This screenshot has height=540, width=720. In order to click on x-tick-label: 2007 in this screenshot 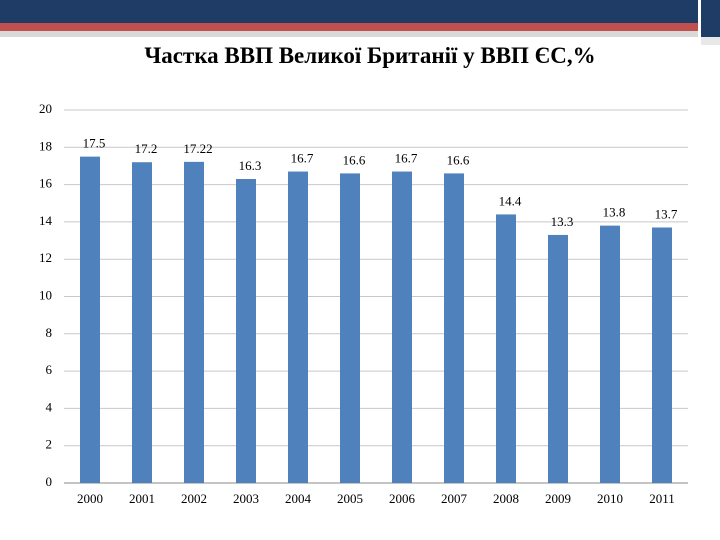, I will do `click(454, 498)`.